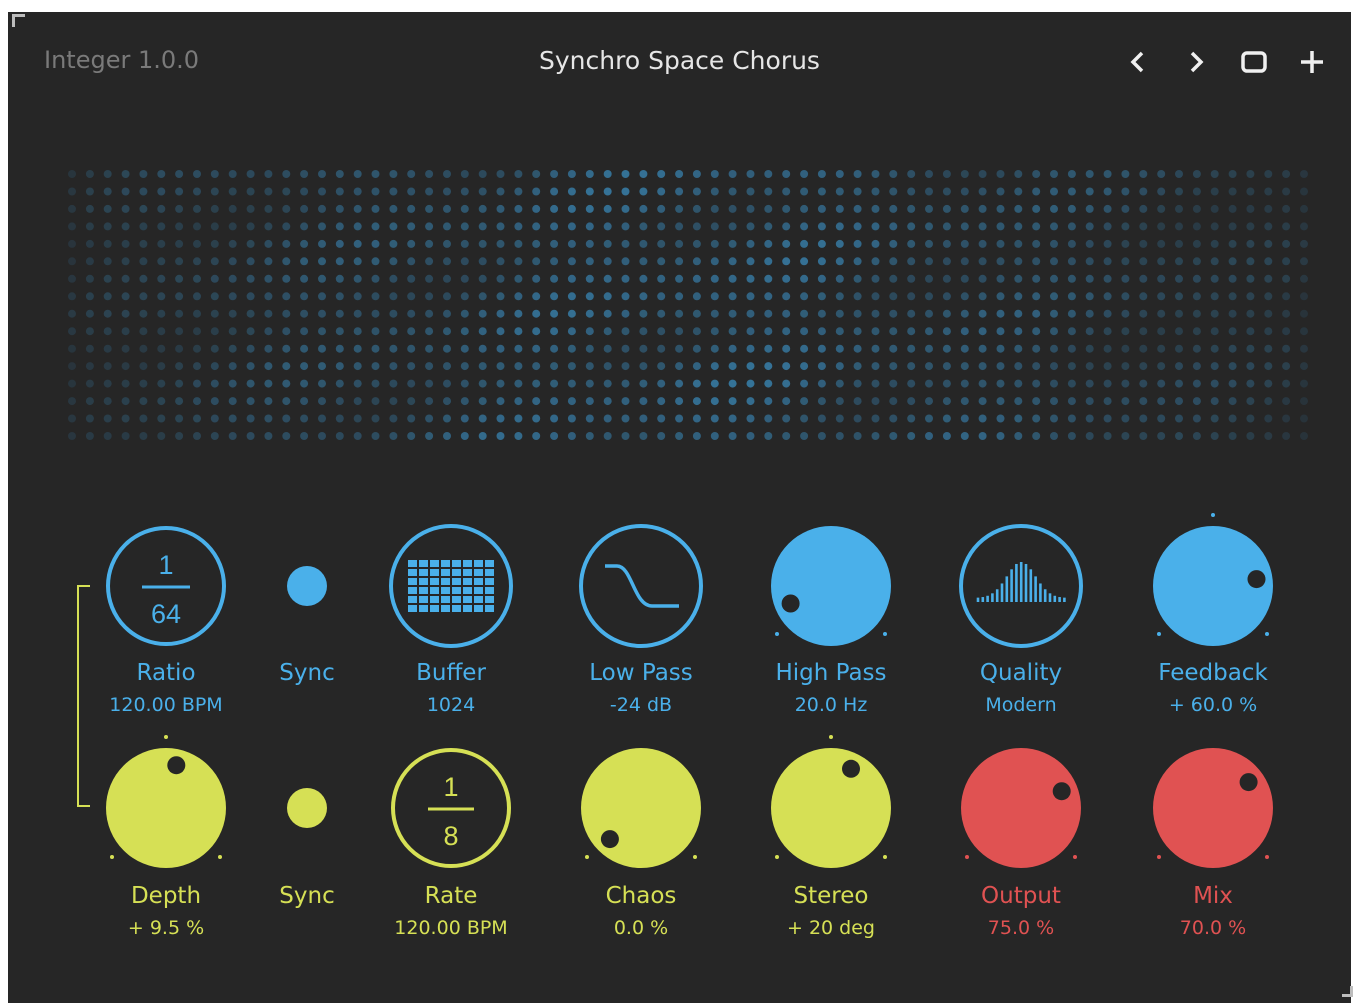 The width and height of the screenshot is (1359, 1003). I want to click on ratio-knob: 1 64, so click(166, 586).